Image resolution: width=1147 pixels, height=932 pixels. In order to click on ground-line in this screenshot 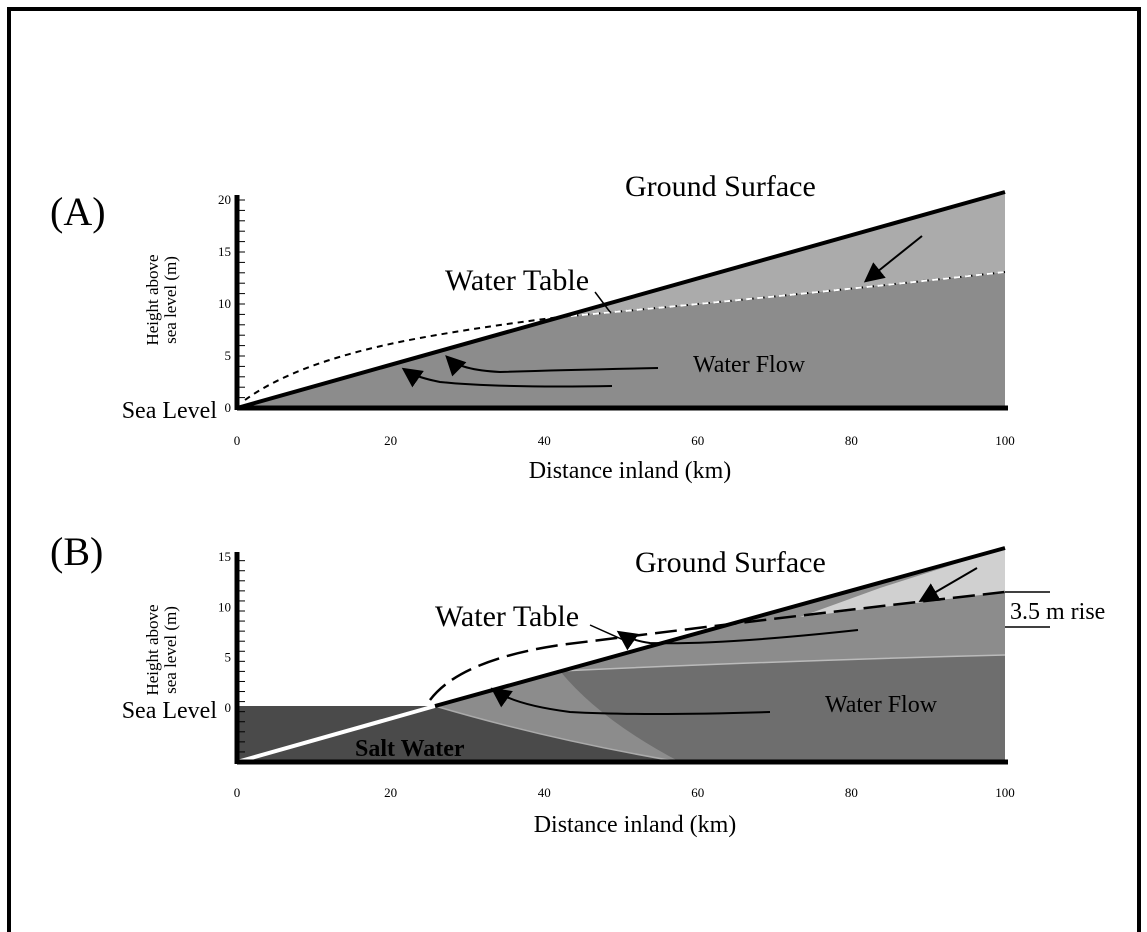, I will do `click(720, 627)`.